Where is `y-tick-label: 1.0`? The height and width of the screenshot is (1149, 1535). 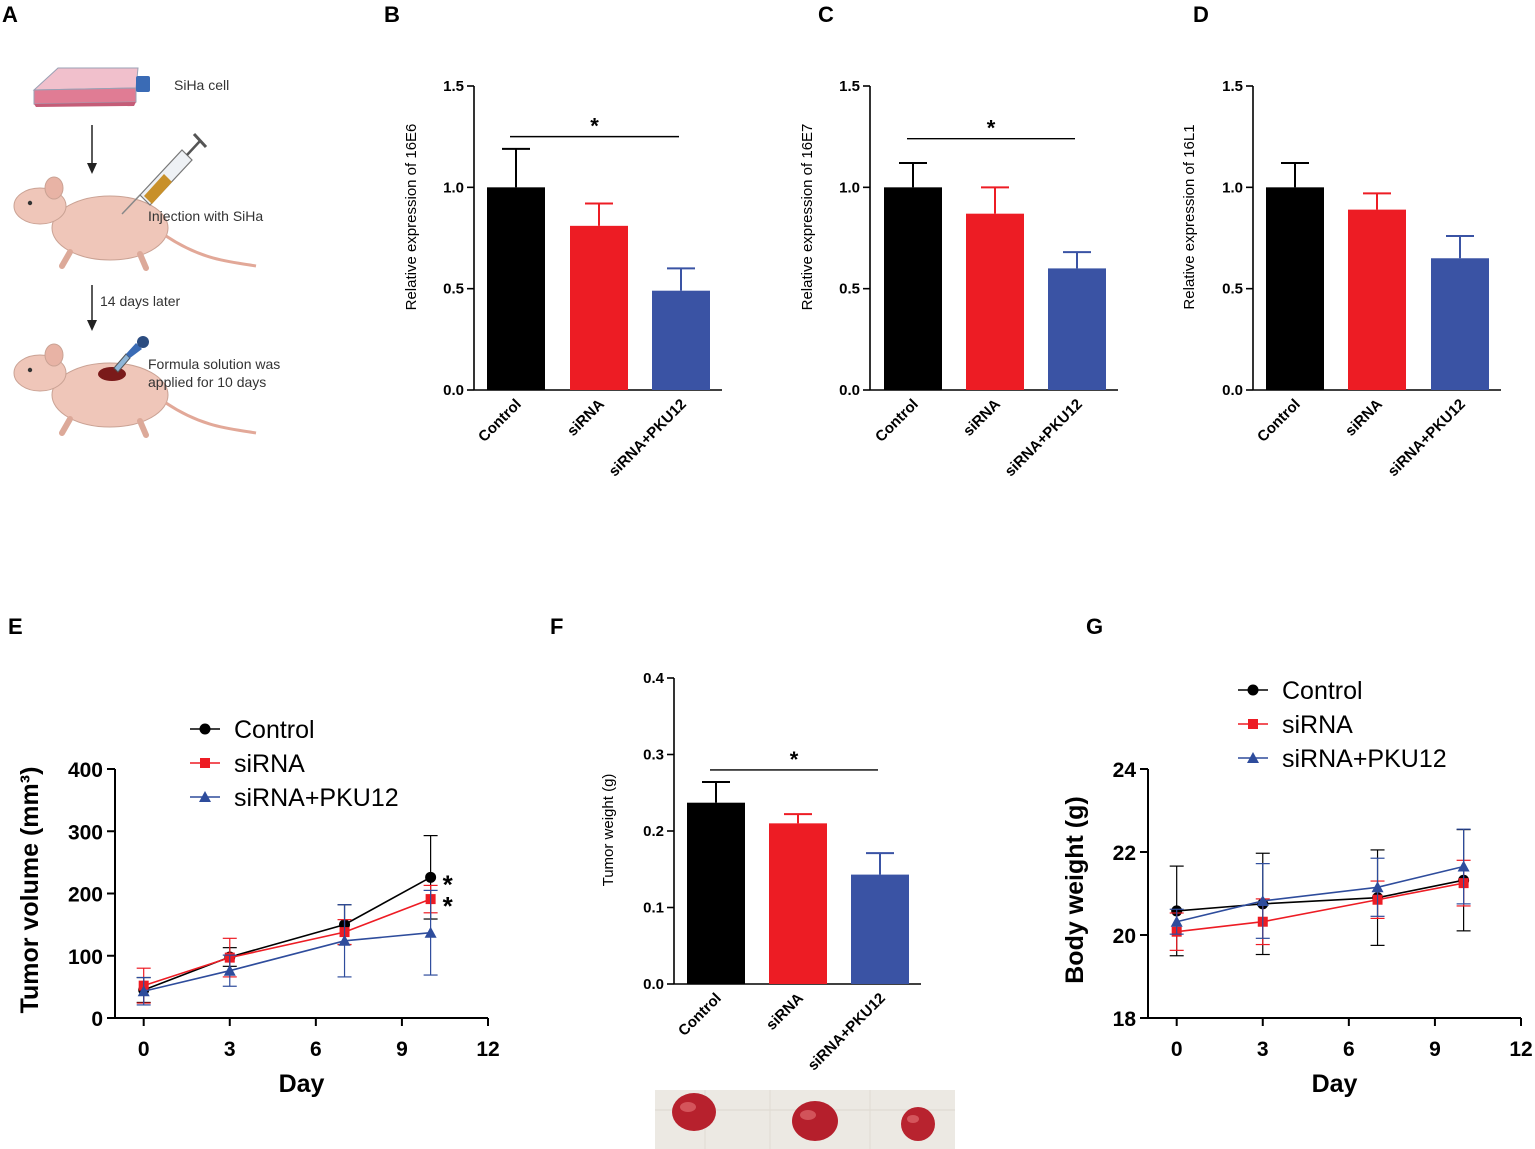
y-tick-label: 1.0 is located at coordinates (453, 187).